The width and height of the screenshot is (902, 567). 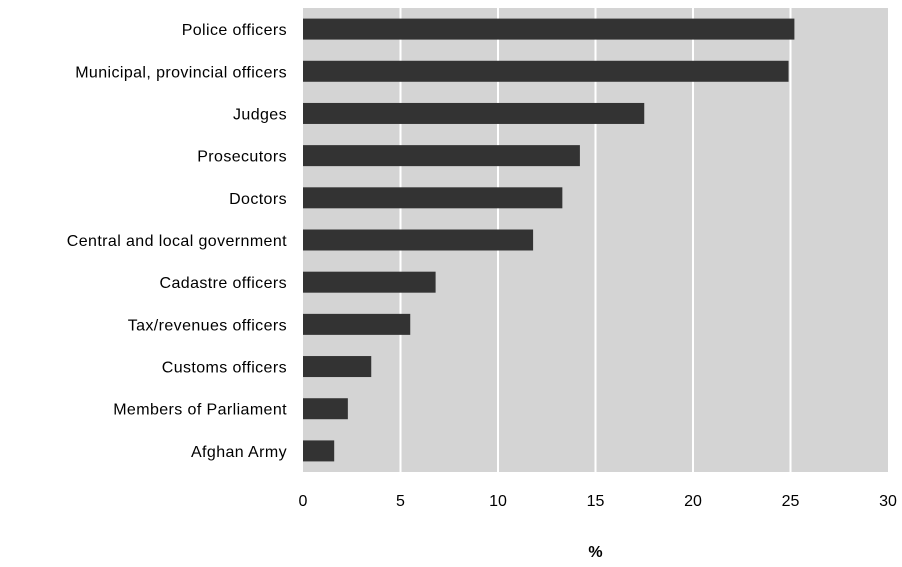 What do you see at coordinates (791, 501) in the screenshot?
I see `x-tick-label: 25` at bounding box center [791, 501].